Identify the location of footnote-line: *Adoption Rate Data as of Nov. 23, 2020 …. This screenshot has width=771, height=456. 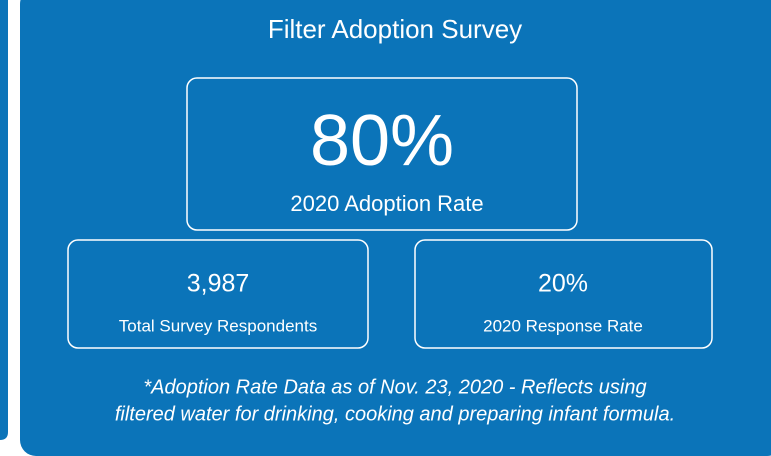
(394, 387).